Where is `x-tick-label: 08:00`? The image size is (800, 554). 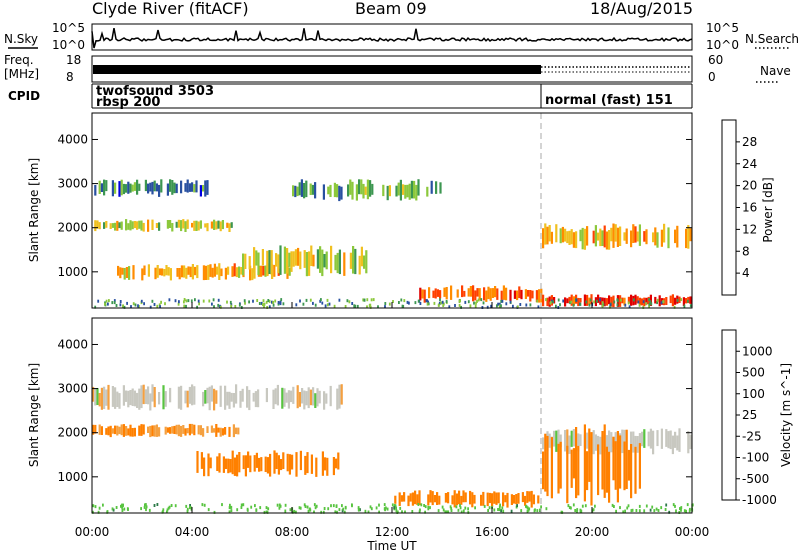 x-tick-label: 08:00 is located at coordinates (292, 532).